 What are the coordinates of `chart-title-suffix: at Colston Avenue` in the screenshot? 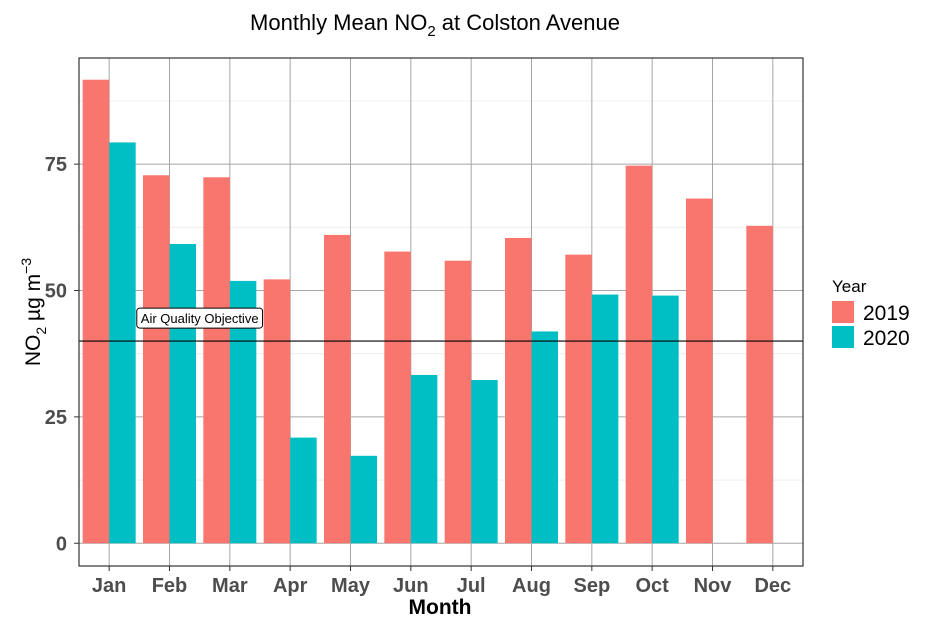 It's located at (528, 22).